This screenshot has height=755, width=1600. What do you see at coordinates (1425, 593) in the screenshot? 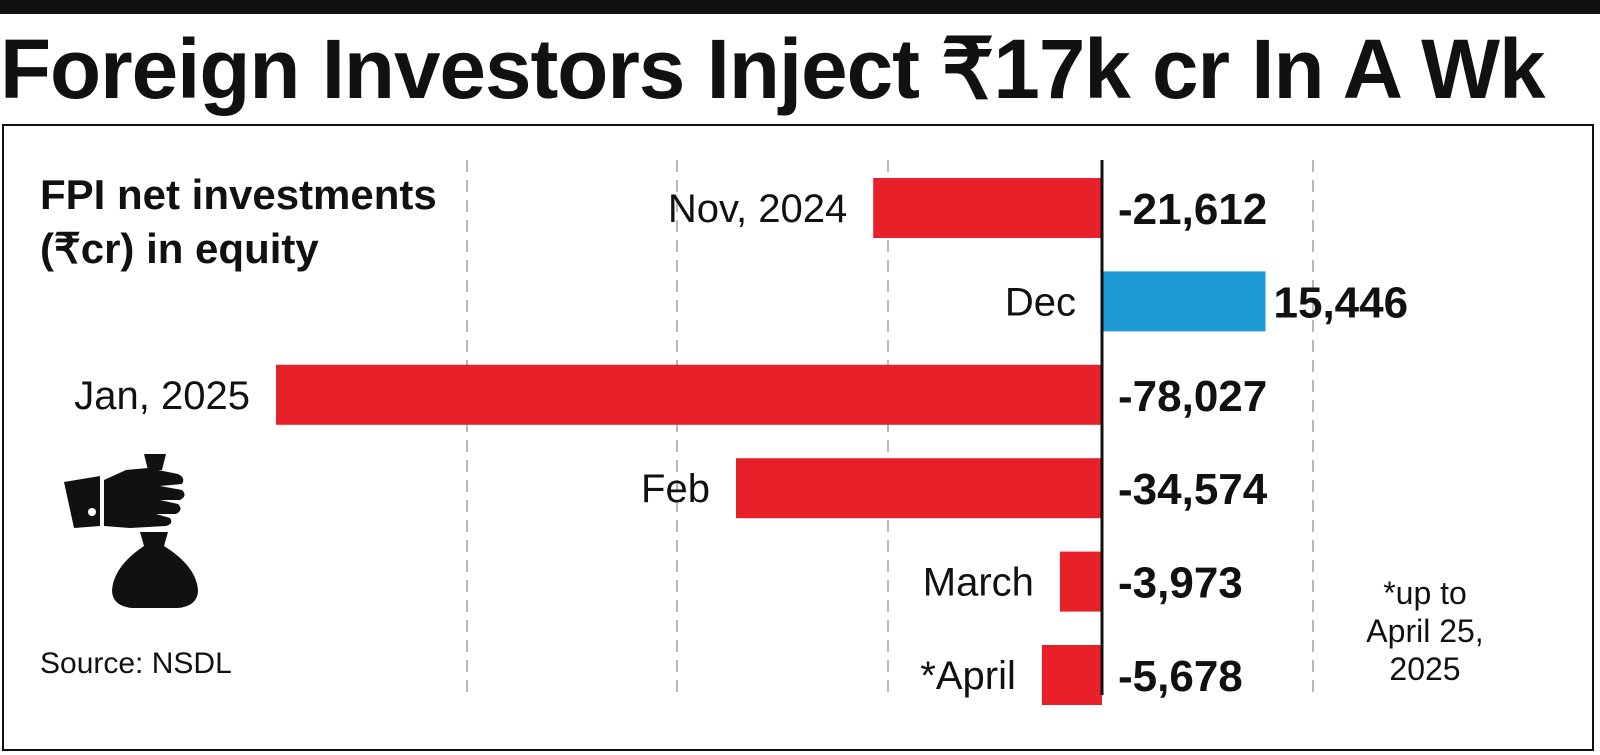
I see `footnote-line-1: *up to` at bounding box center [1425, 593].